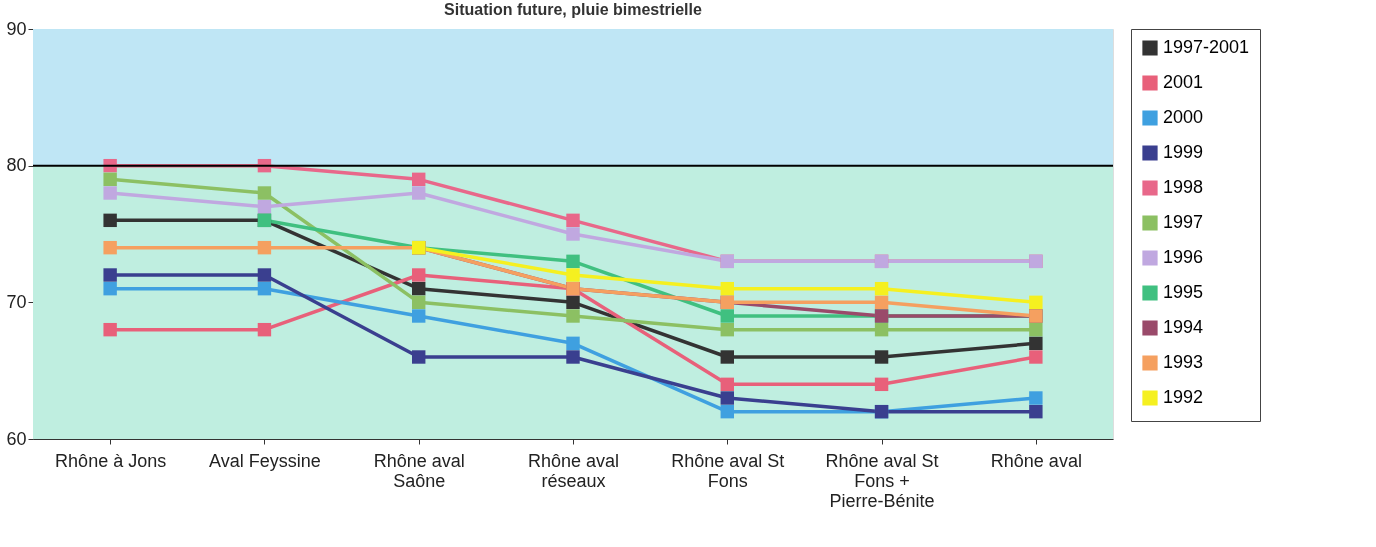 The width and height of the screenshot is (1376, 547). I want to click on x-tick-label: Rhône aval réseaux, so click(573, 470).